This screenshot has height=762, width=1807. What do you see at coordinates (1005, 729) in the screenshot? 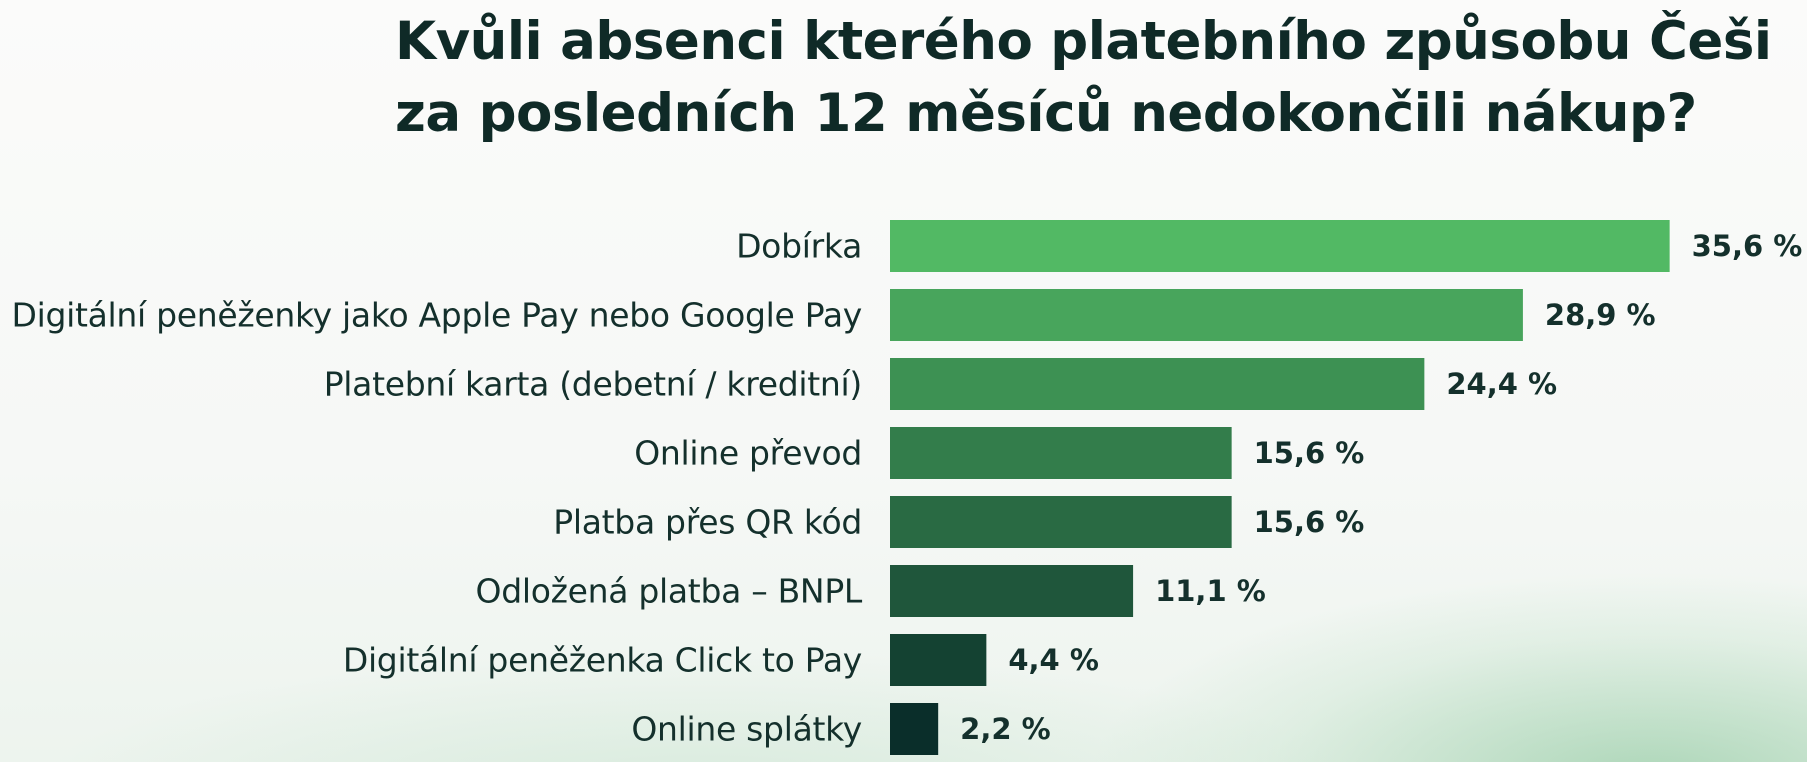
I see `data-label: 2,2 %` at bounding box center [1005, 729].